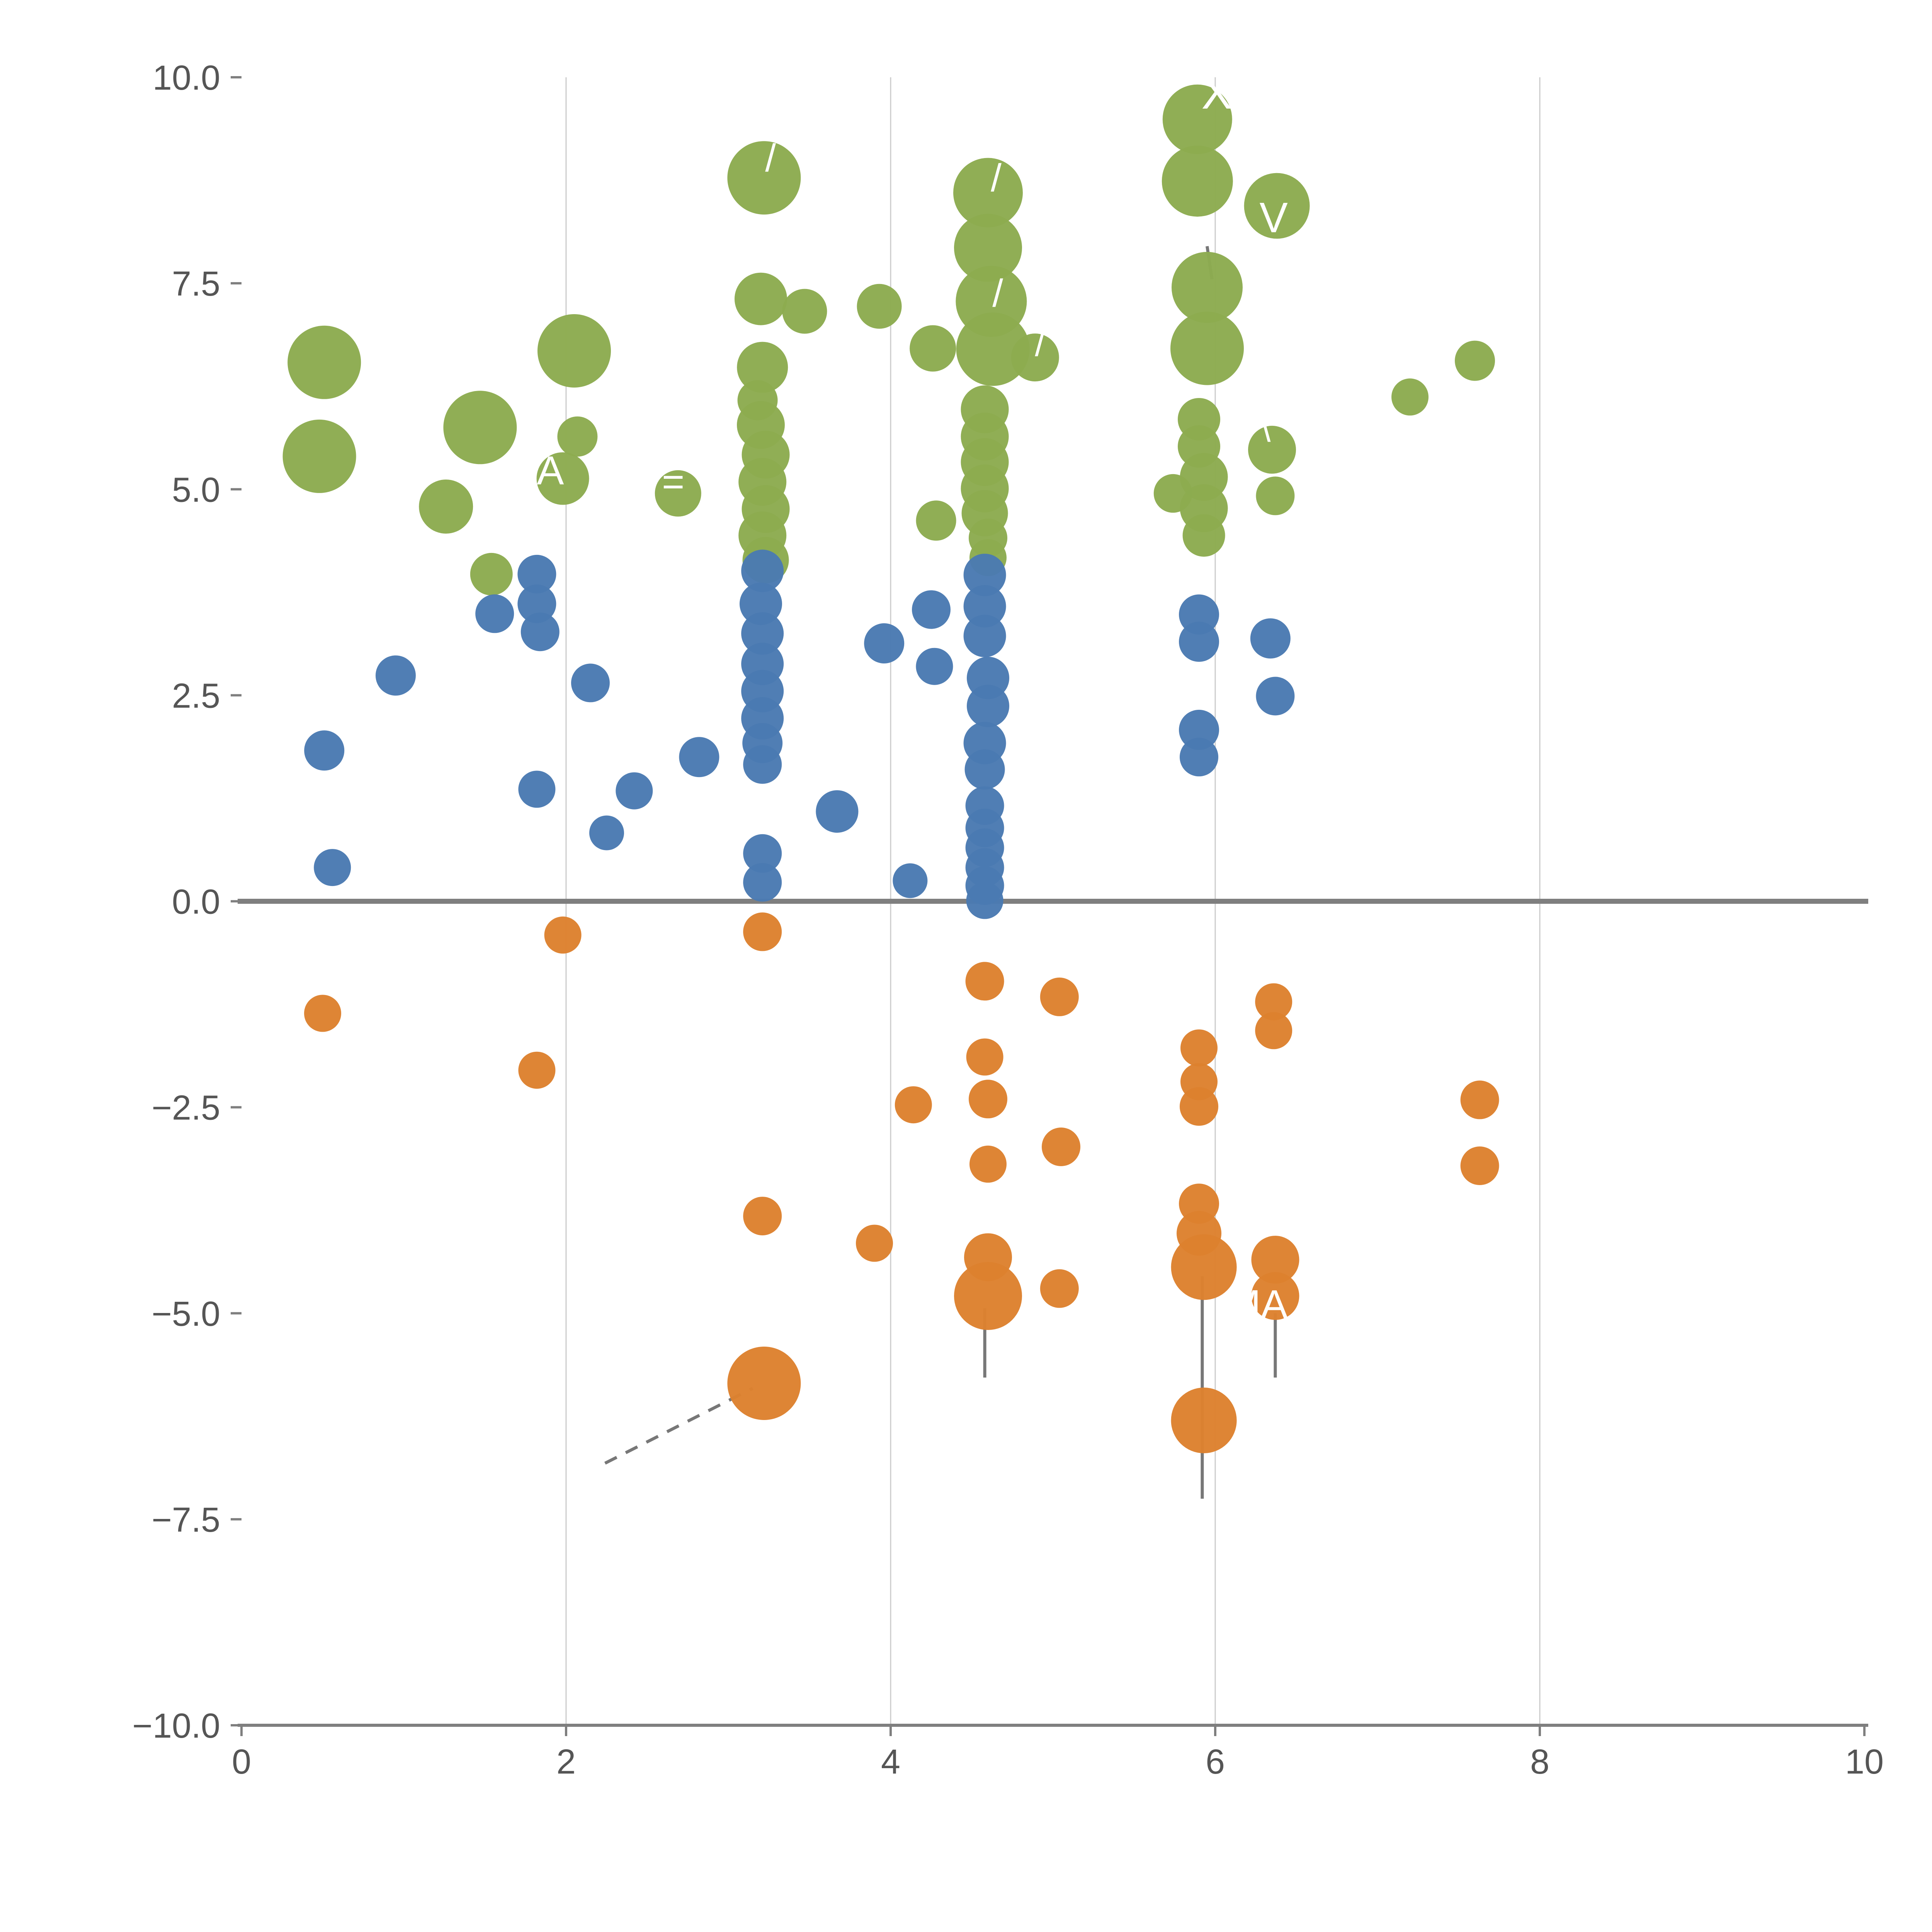 The height and width of the screenshot is (1932, 1932). Describe the element at coordinates (196, 903) in the screenshot. I see `y-tick-label: 0.0` at that location.